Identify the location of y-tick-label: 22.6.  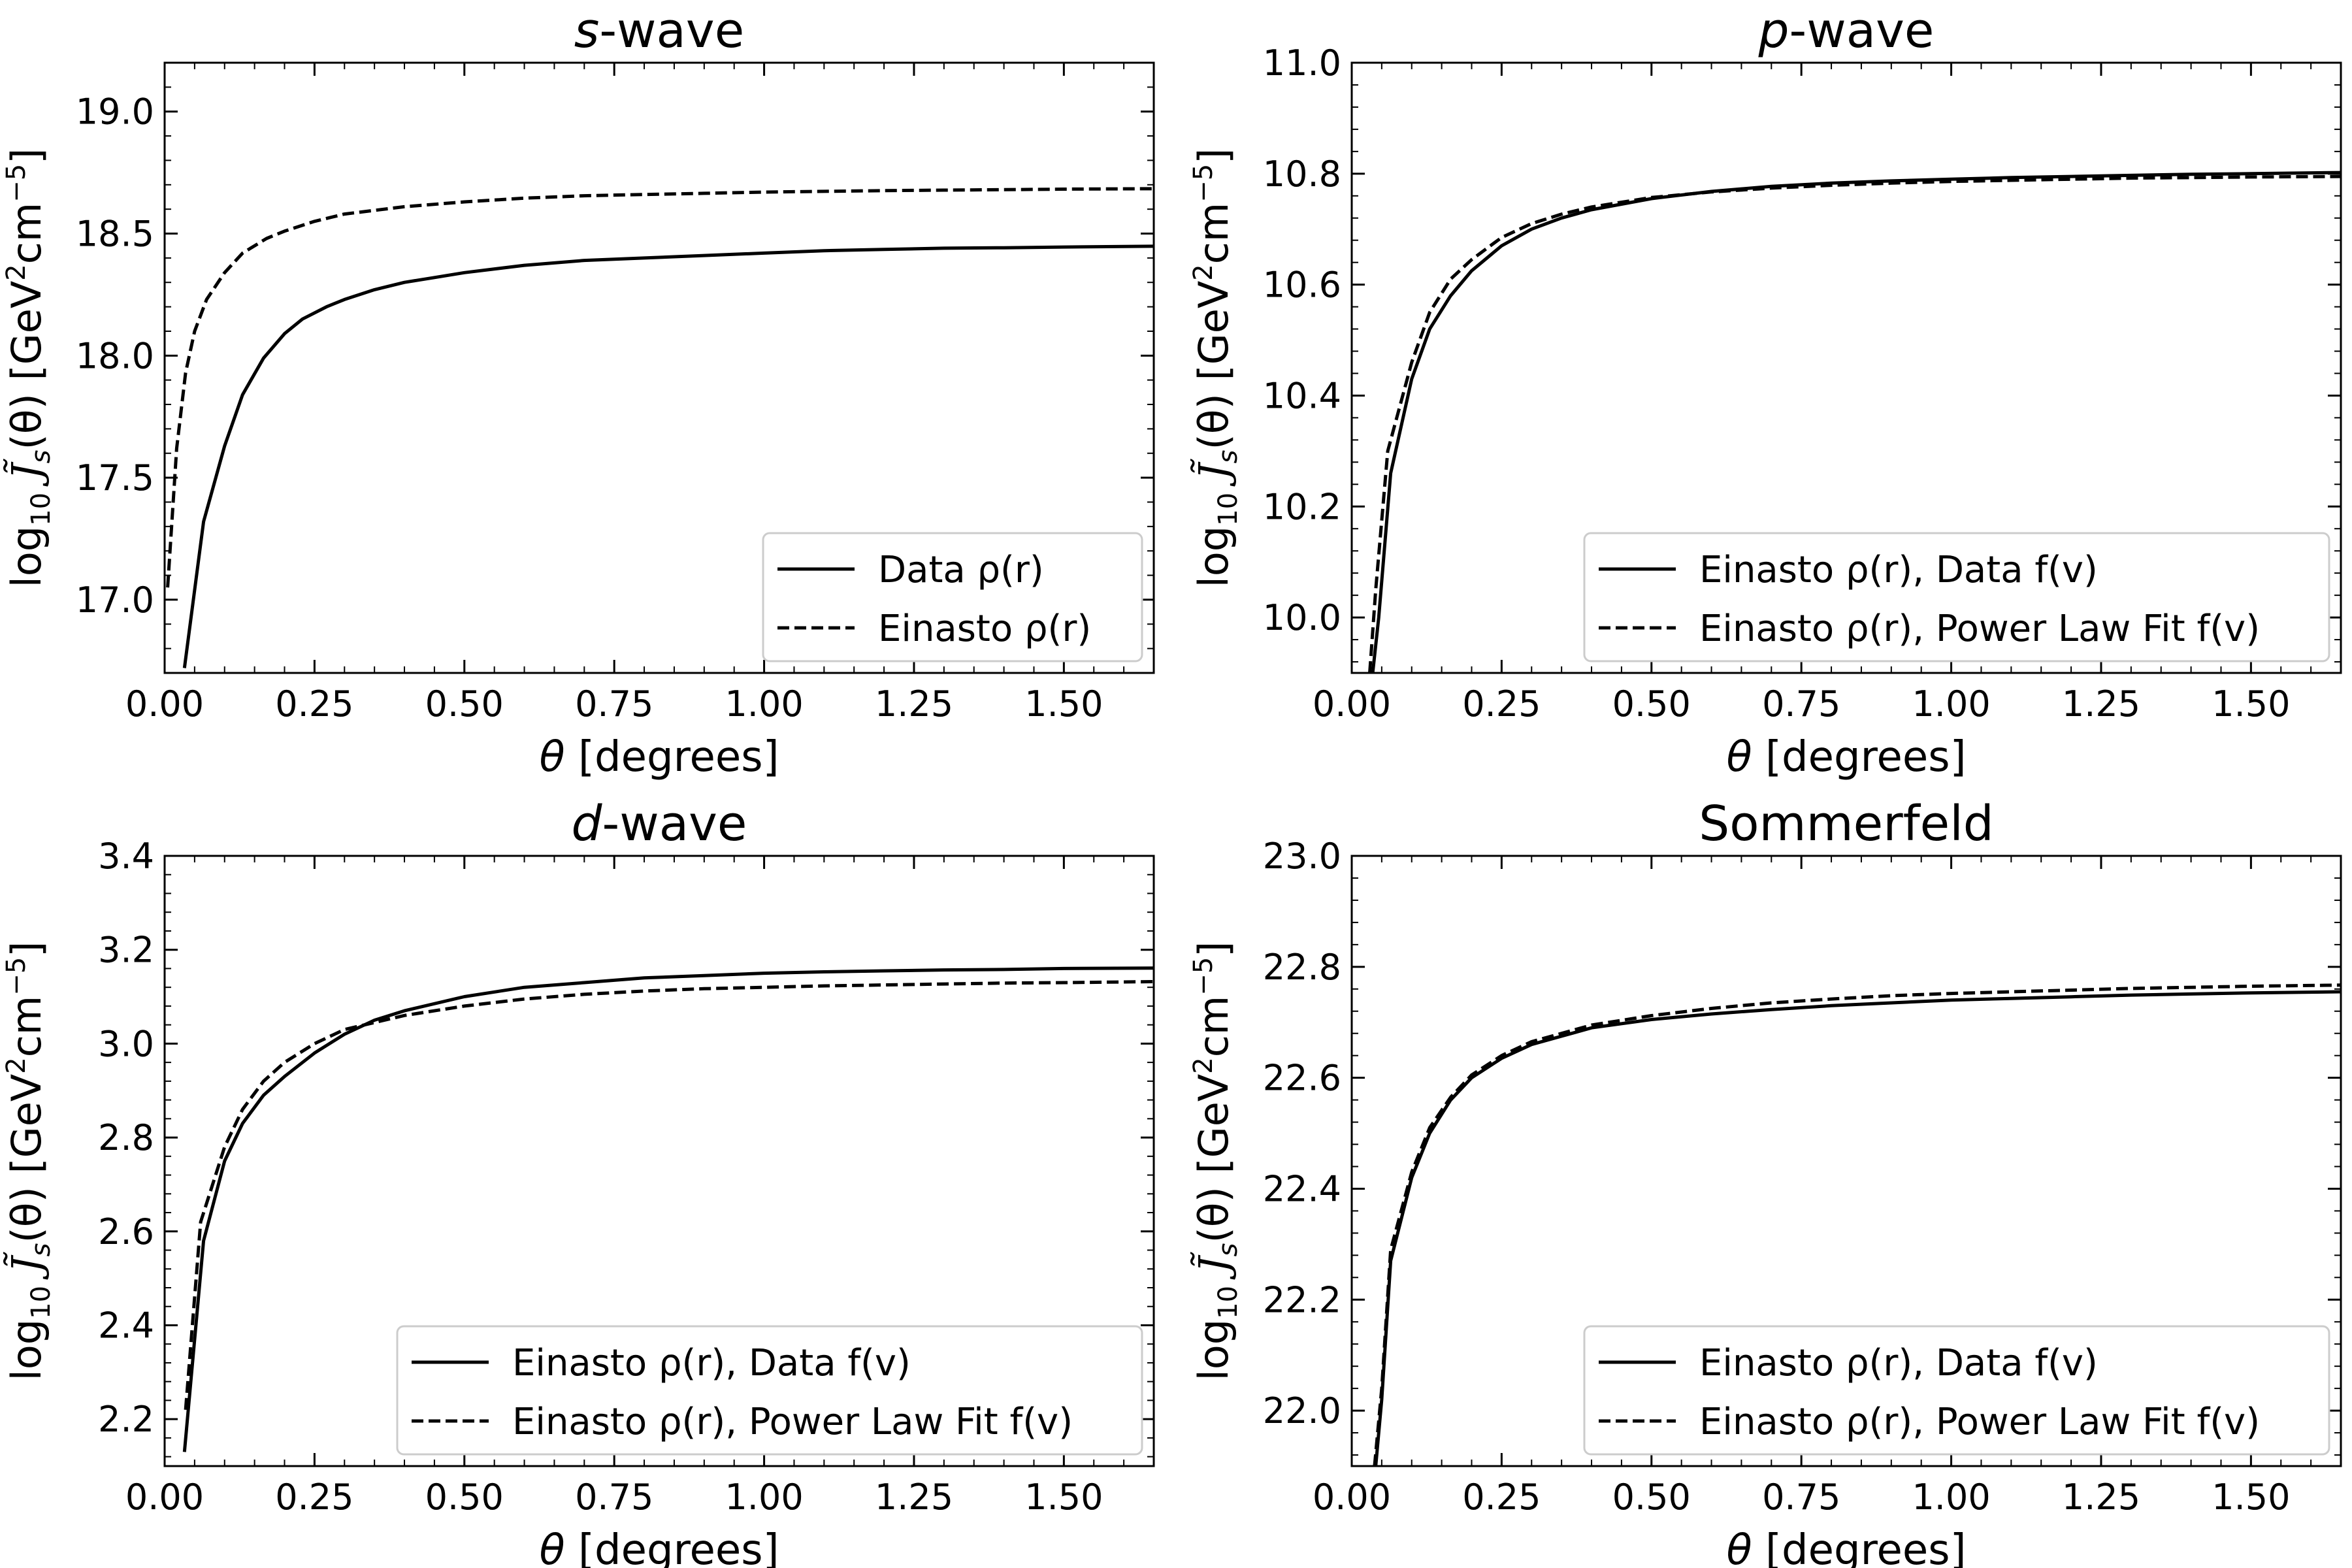
(1302, 1078).